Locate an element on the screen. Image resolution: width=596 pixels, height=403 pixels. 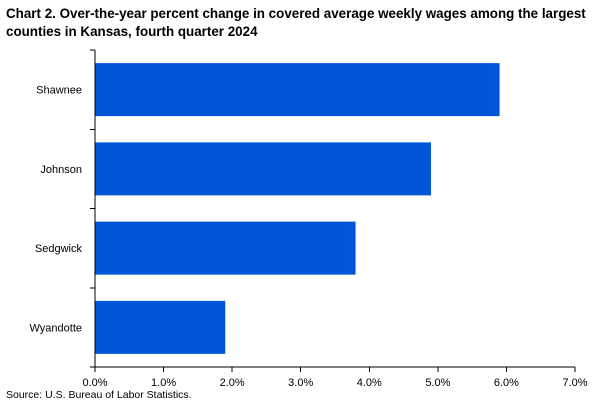
x-tick-label: 5.0% is located at coordinates (437, 383).